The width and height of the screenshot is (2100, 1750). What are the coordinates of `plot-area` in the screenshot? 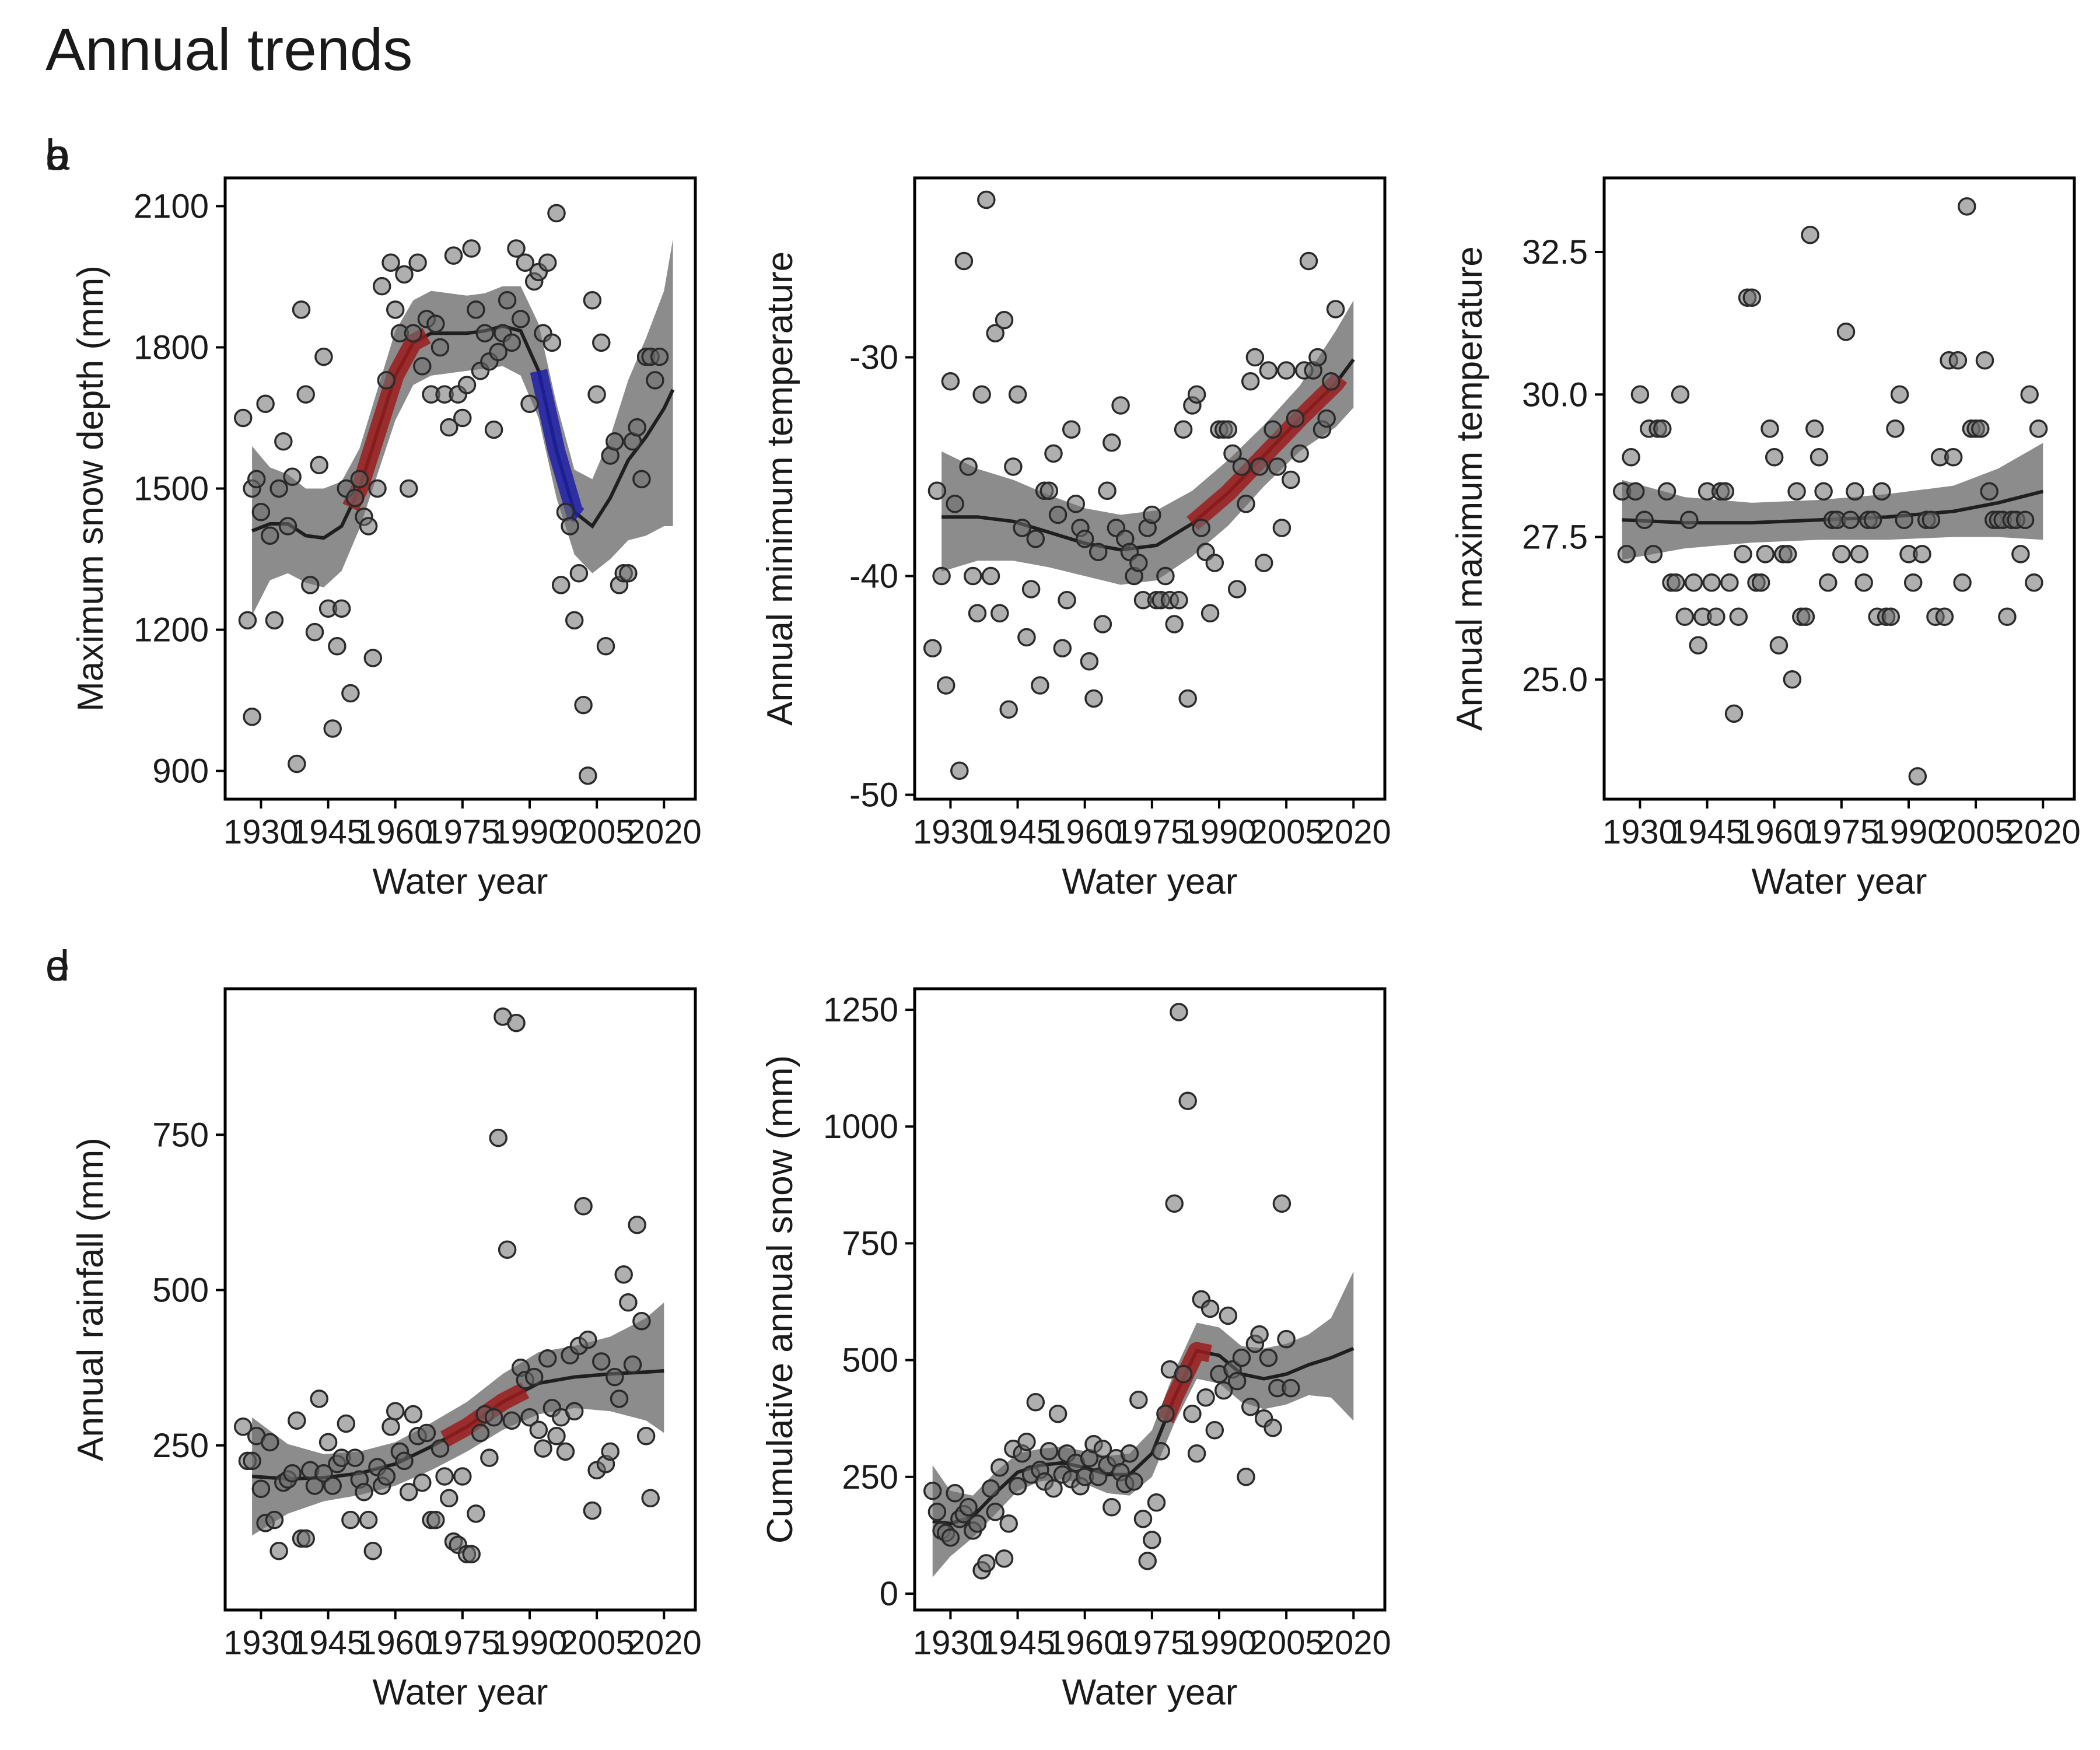 It's located at (454, 494).